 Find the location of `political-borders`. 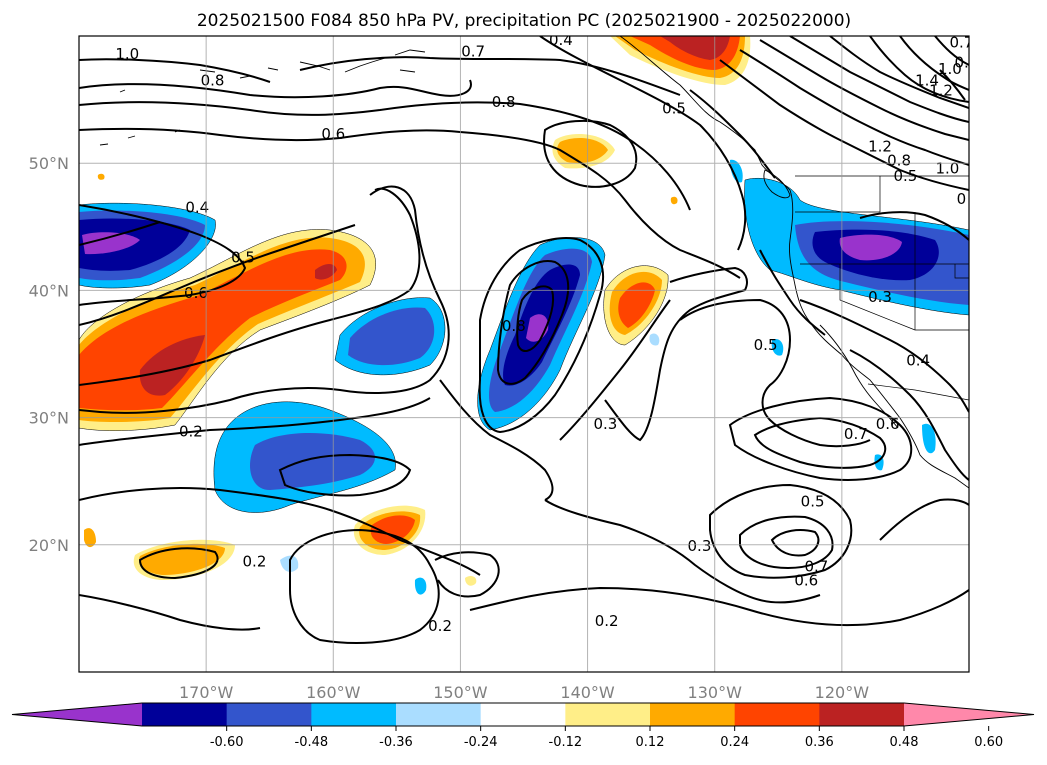

political-borders is located at coordinates (882, 288).